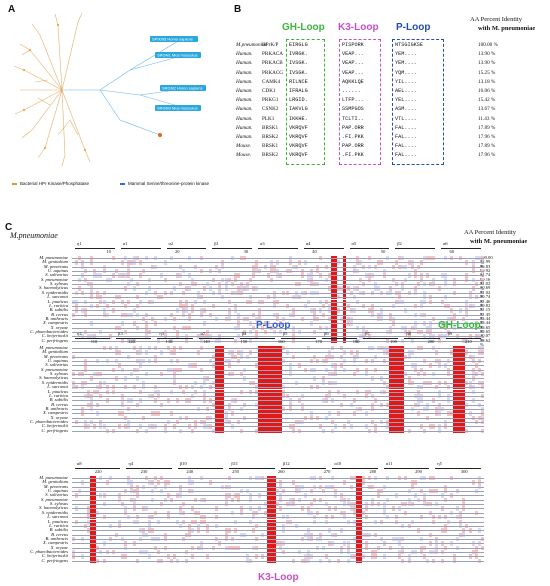 Image resolution: width=550 pixels, height=586 pixels. Describe the element at coordinates (55, 262) in the screenshot. I see `species-name: M. genitalium` at that location.